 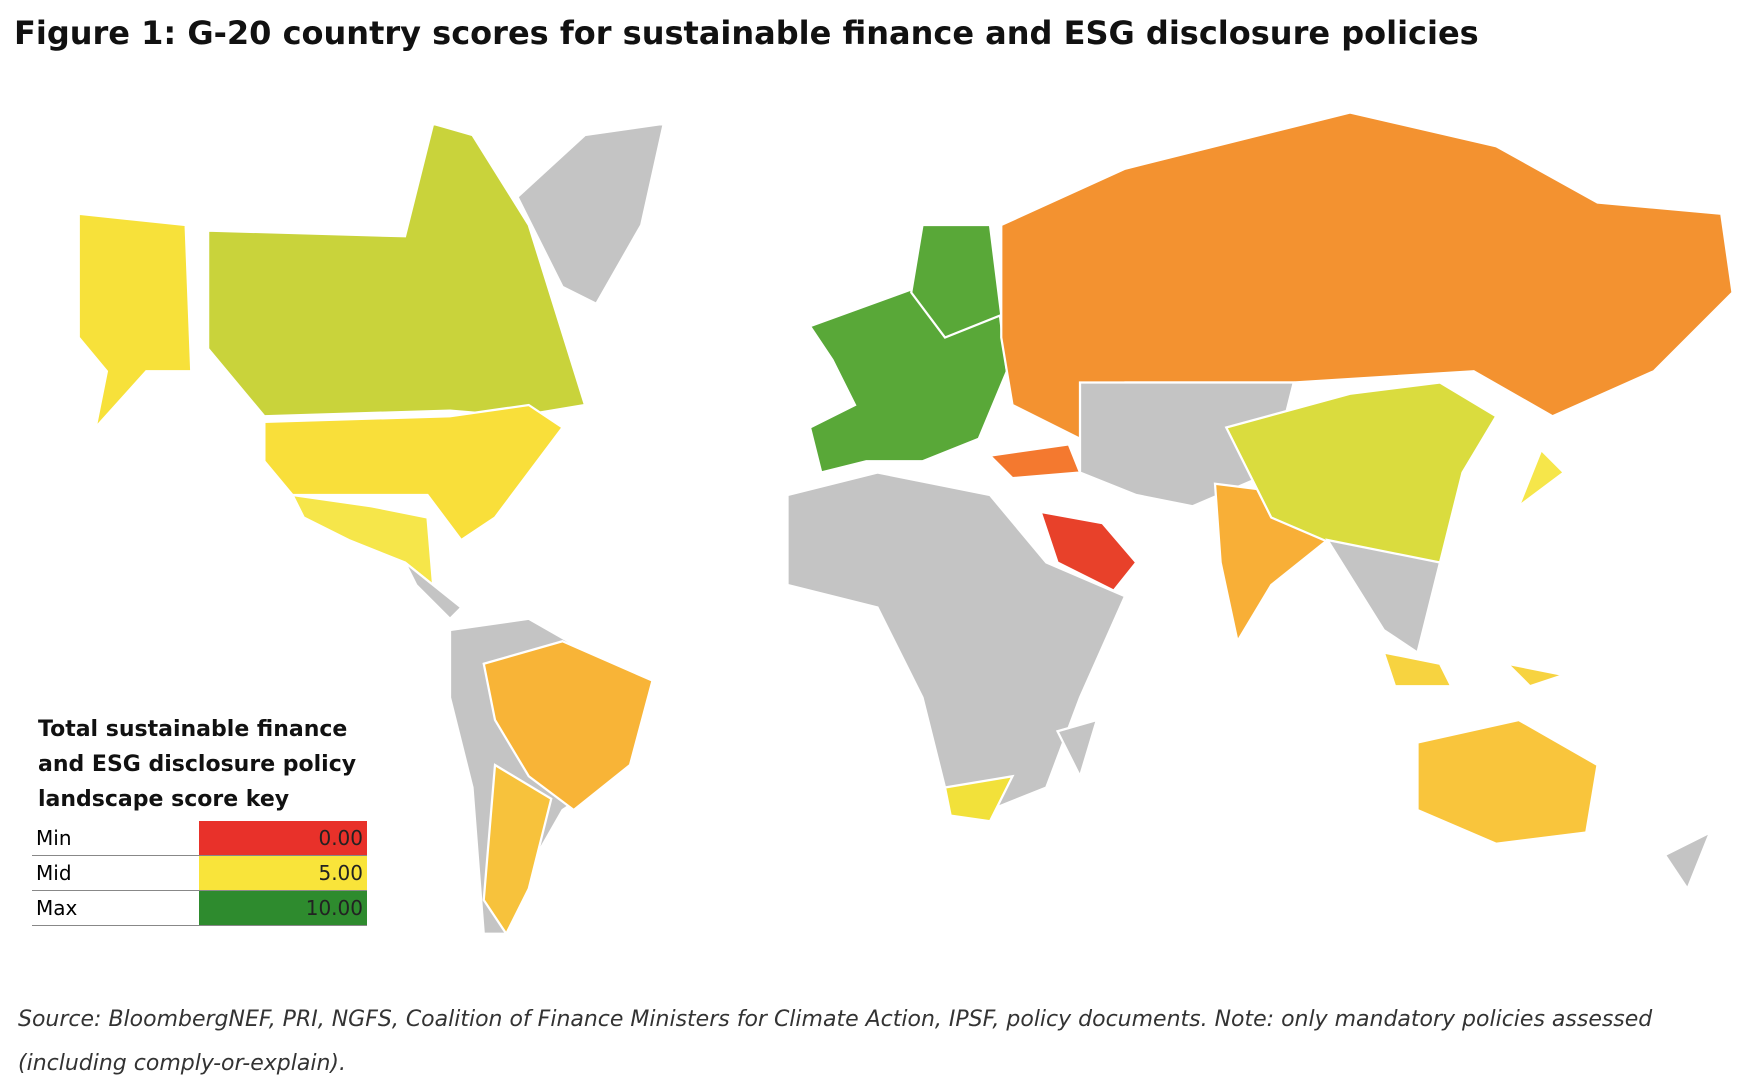 I want to click on legend-label: Min, so click(x=115, y=838).